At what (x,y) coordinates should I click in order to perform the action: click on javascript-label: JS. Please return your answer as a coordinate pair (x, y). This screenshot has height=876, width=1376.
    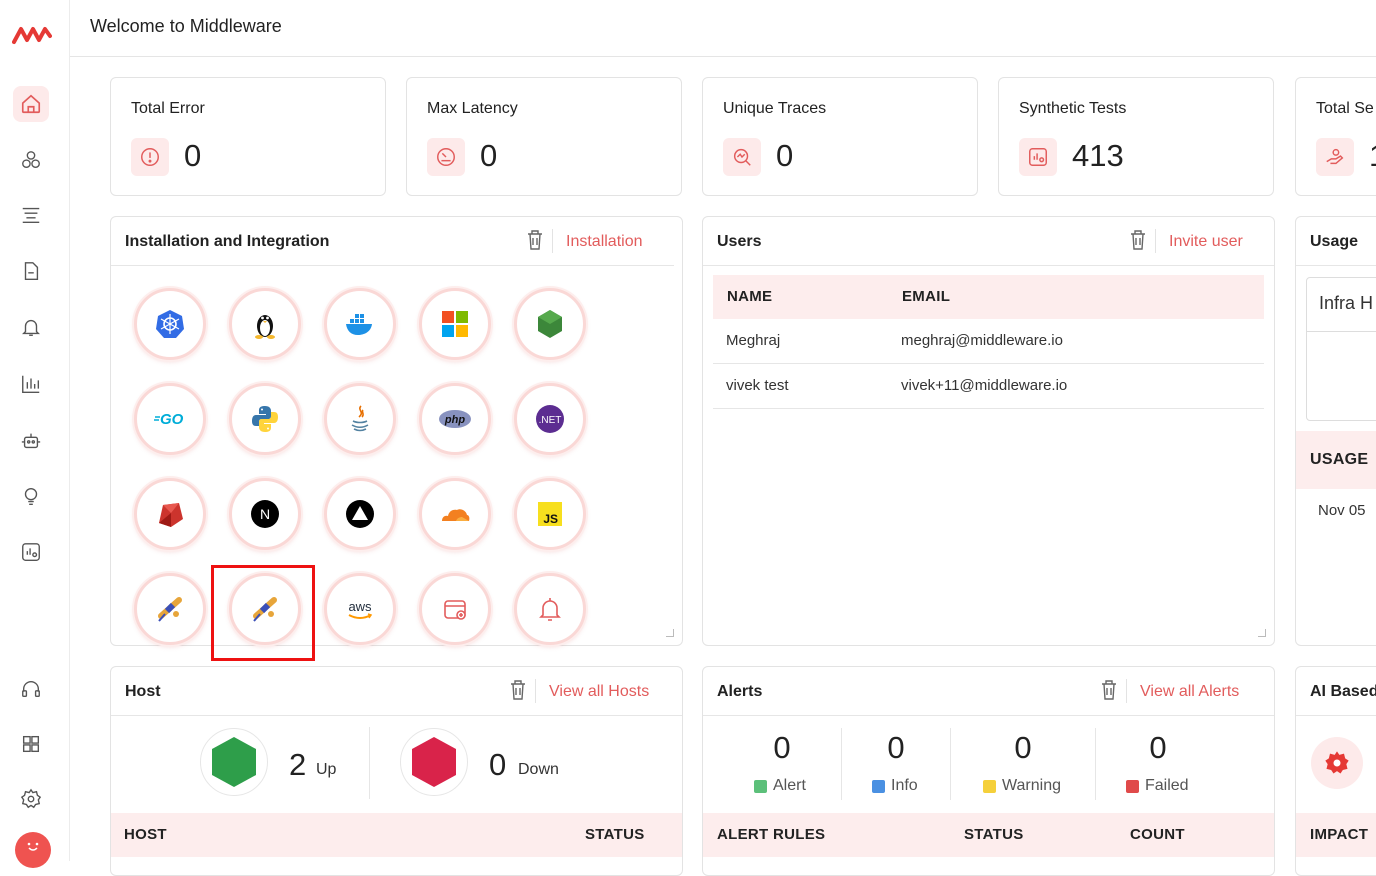
    Looking at the image, I should click on (550, 519).